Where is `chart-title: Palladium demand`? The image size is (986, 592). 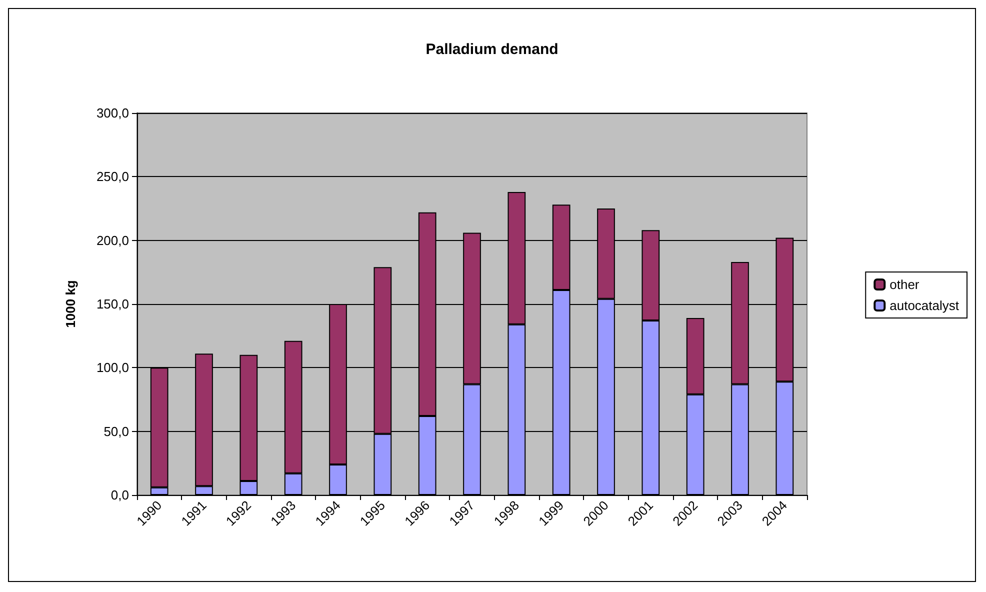 chart-title: Palladium demand is located at coordinates (492, 49).